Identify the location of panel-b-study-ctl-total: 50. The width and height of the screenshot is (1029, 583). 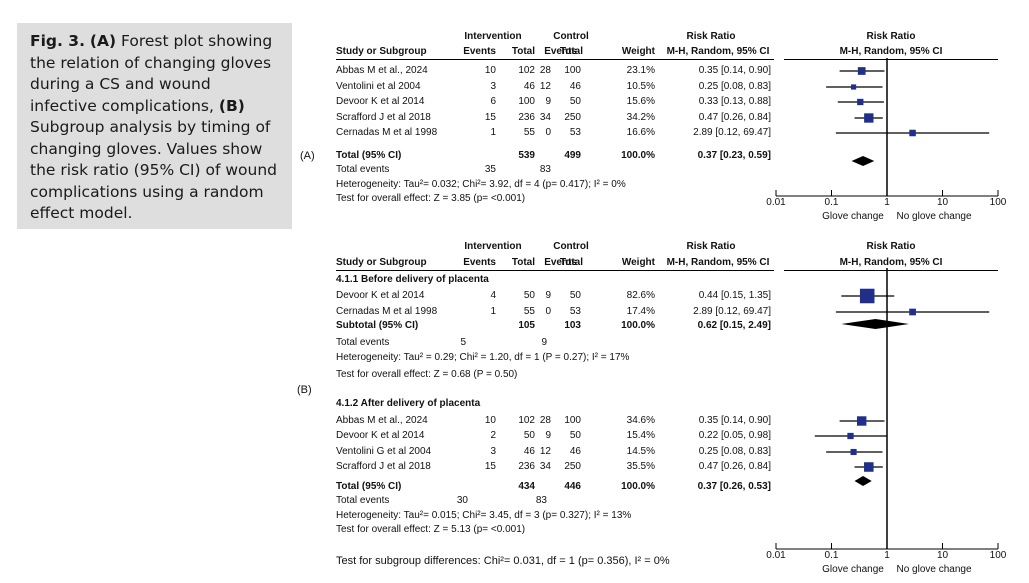
(575, 295).